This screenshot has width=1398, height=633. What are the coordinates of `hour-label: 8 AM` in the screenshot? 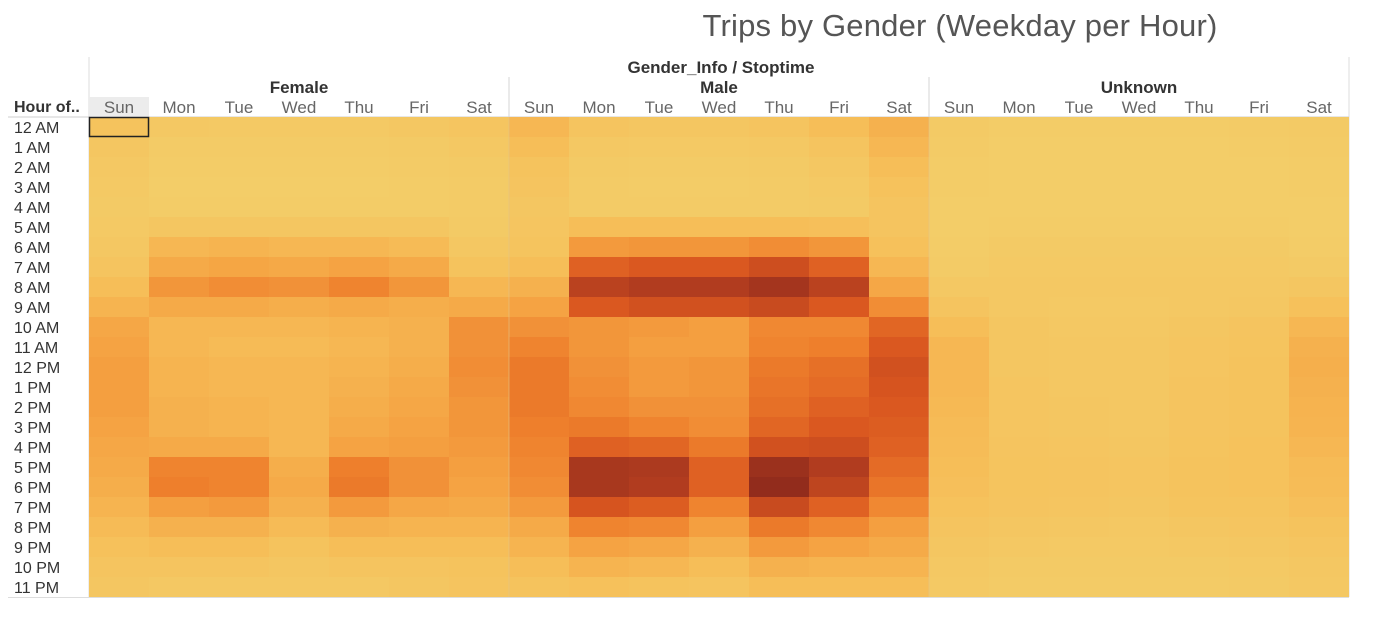 It's located at (32, 288).